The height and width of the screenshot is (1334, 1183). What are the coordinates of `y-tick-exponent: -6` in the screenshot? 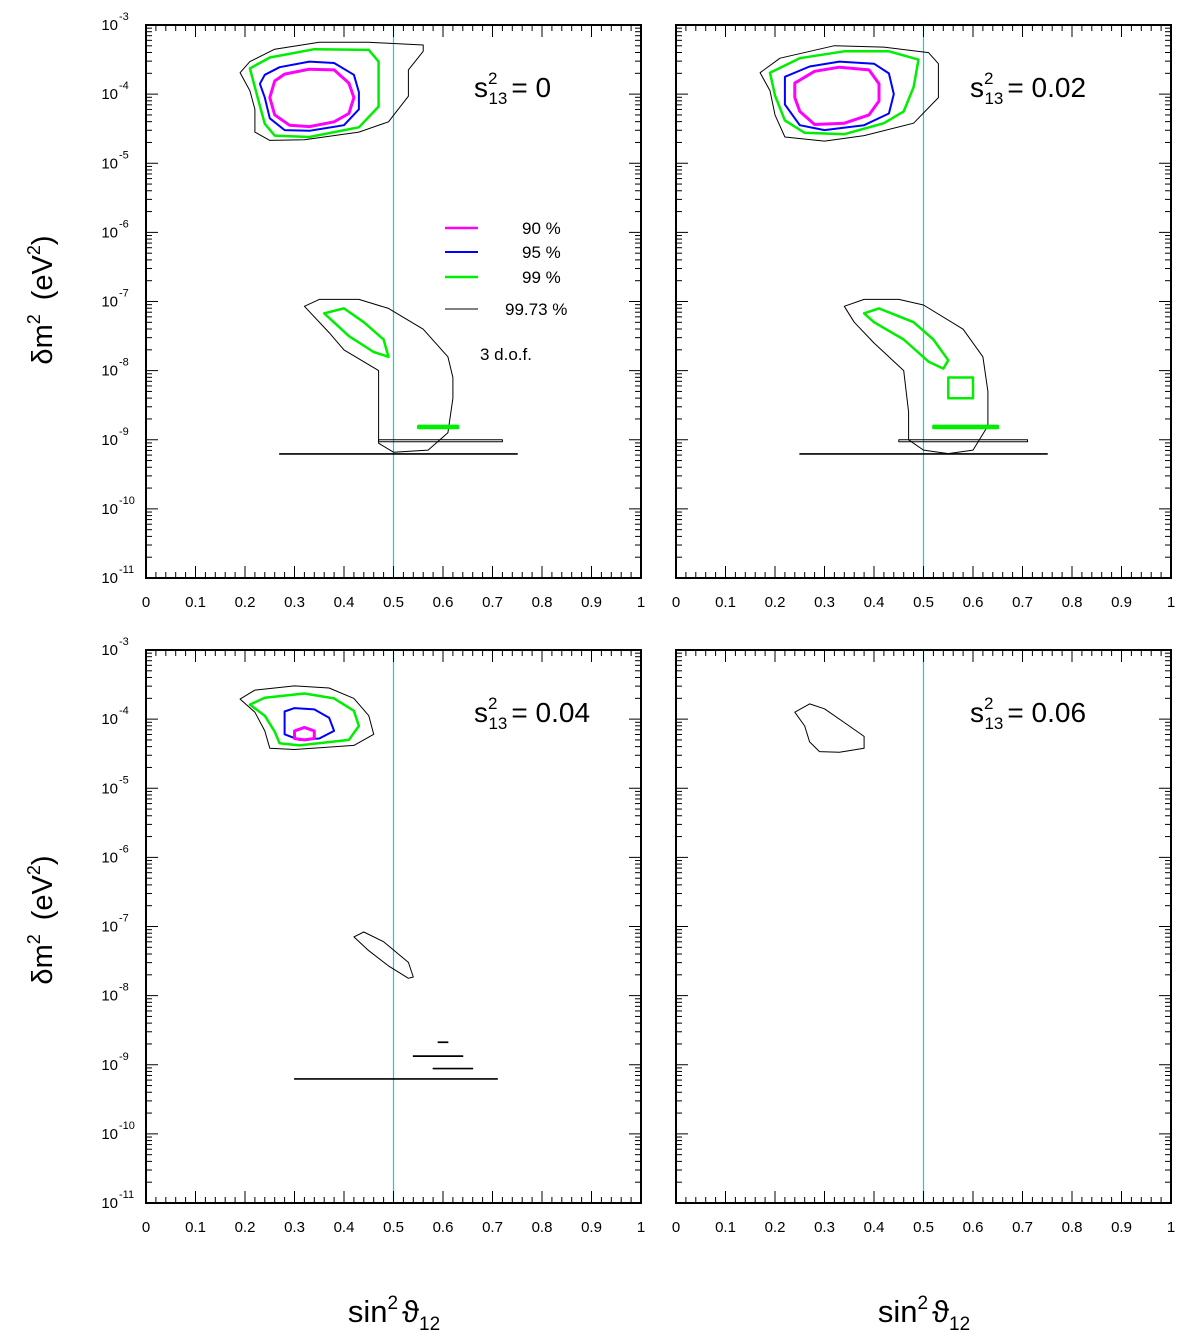 It's located at (124, 849).